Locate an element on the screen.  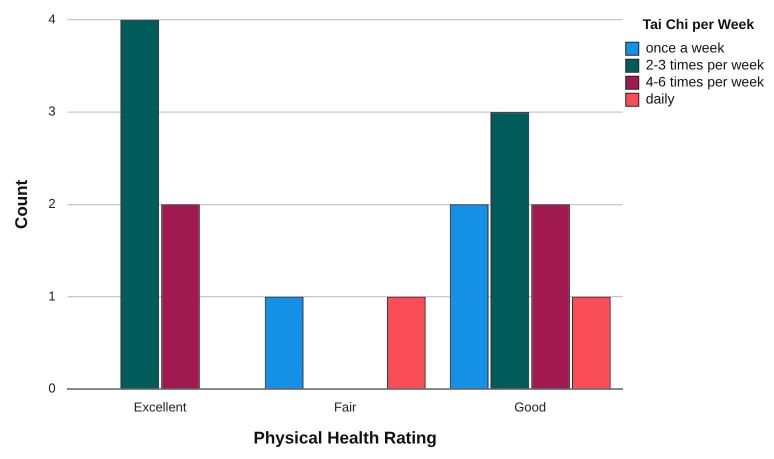
y-axis-title: Count is located at coordinates (21, 204).